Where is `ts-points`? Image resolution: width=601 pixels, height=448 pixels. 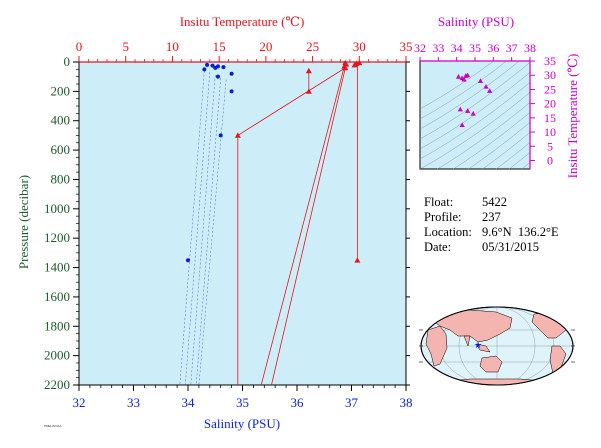
ts-points is located at coordinates (474, 100).